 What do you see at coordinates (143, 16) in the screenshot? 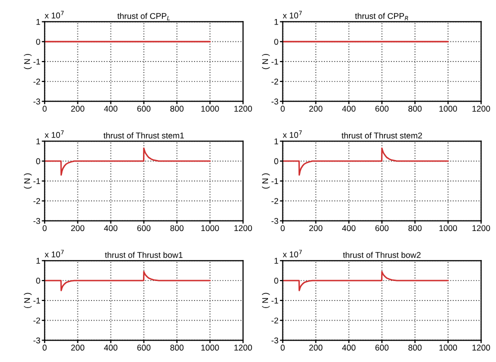
I see `chart-title: thrust of CPP$_{L}$` at bounding box center [143, 16].